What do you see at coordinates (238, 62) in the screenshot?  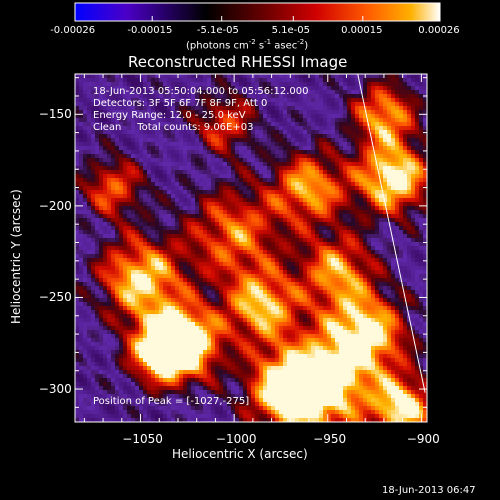 I see `image-title: Reconstructed RHESSI Image` at bounding box center [238, 62].